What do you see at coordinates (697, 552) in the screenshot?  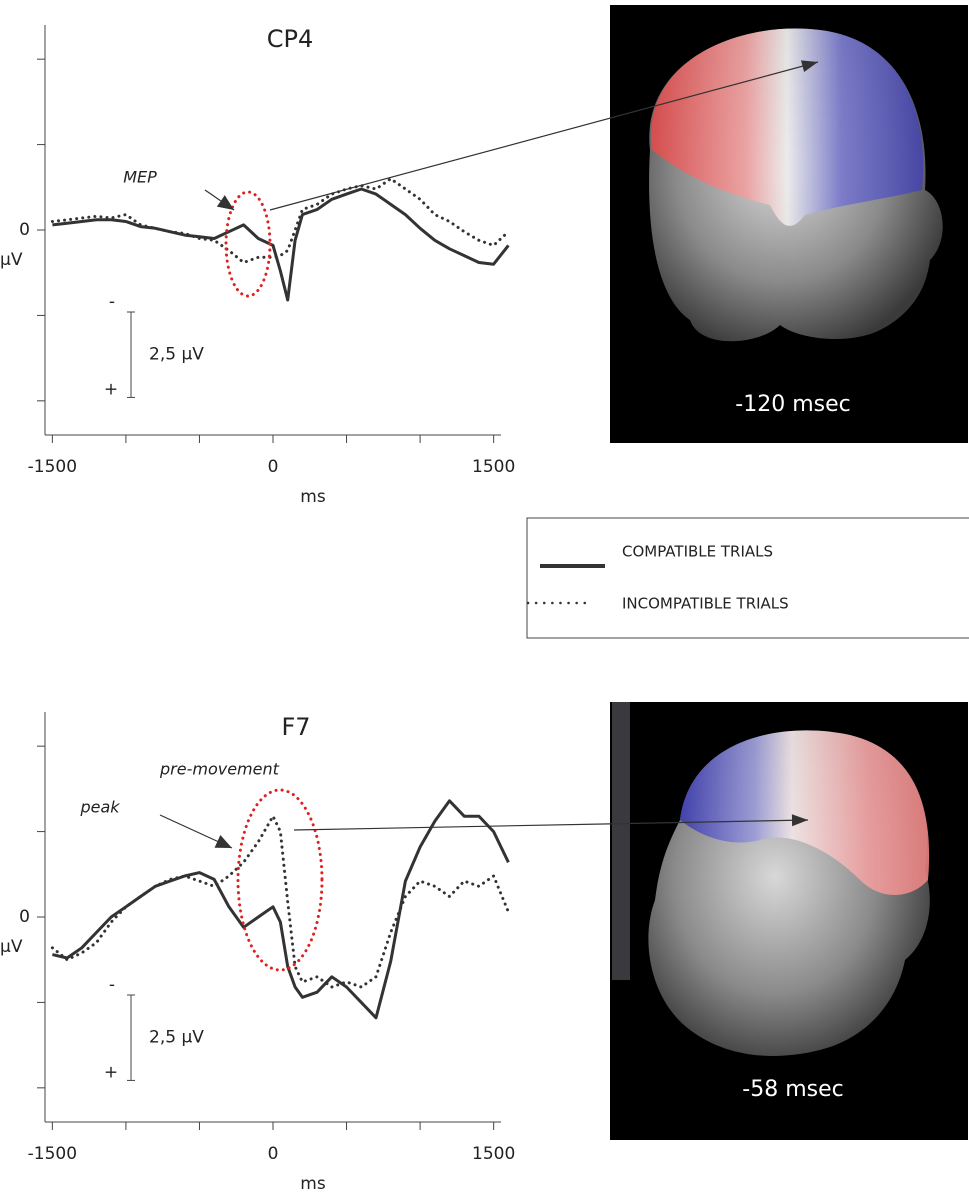 I see `legend-label: COMPATIBLE TRIALS` at bounding box center [697, 552].